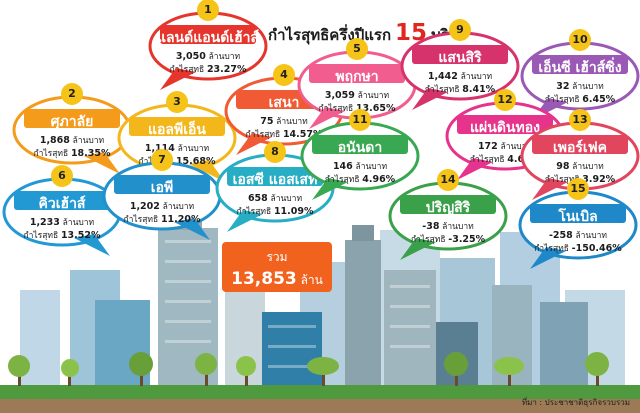 The image size is (640, 413). Describe the element at coordinates (460, 30) in the screenshot. I see `rank-badge: 9` at that location.